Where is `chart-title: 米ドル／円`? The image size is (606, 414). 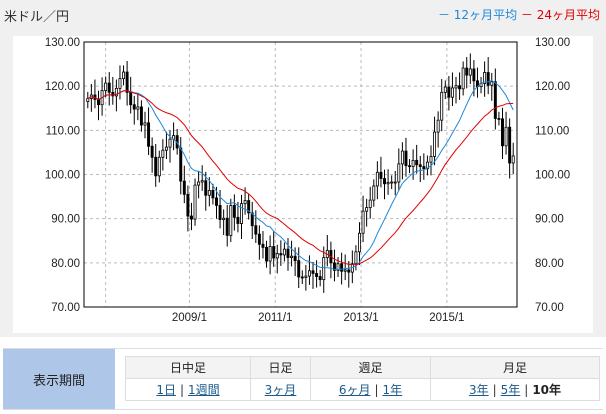
chart-title: 米ドル／円 is located at coordinates (37, 17).